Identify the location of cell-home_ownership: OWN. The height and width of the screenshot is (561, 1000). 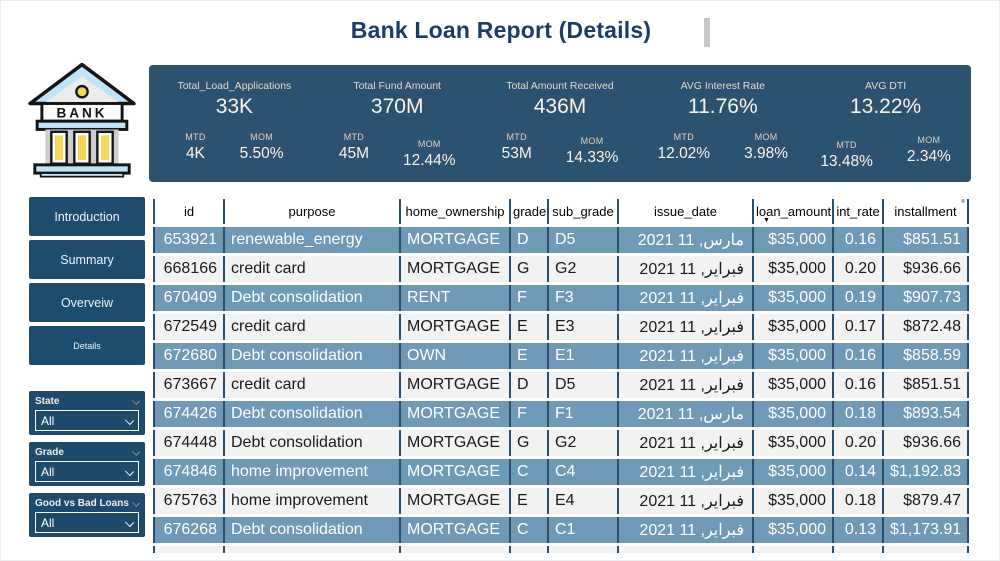
(454, 356).